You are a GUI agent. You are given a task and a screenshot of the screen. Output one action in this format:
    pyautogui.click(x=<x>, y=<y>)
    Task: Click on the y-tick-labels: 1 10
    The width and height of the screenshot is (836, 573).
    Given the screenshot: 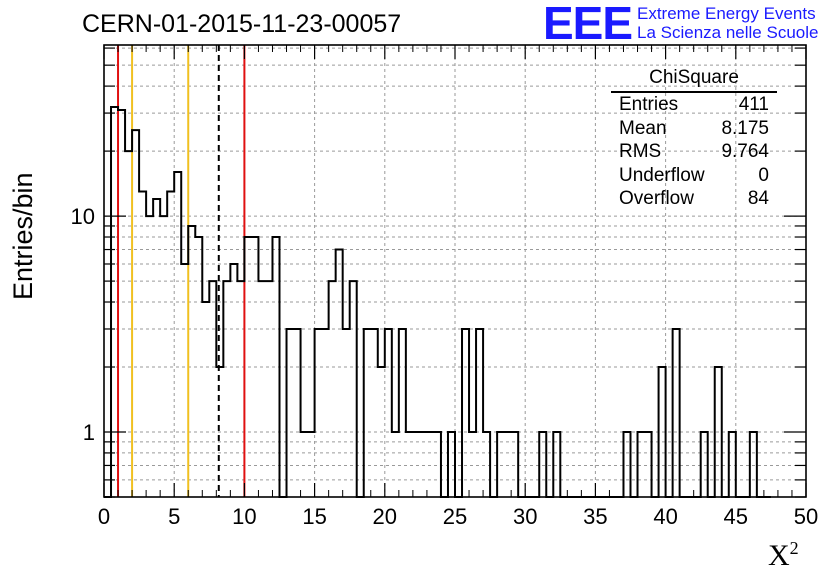 What is the action you would take?
    pyautogui.click(x=83, y=324)
    